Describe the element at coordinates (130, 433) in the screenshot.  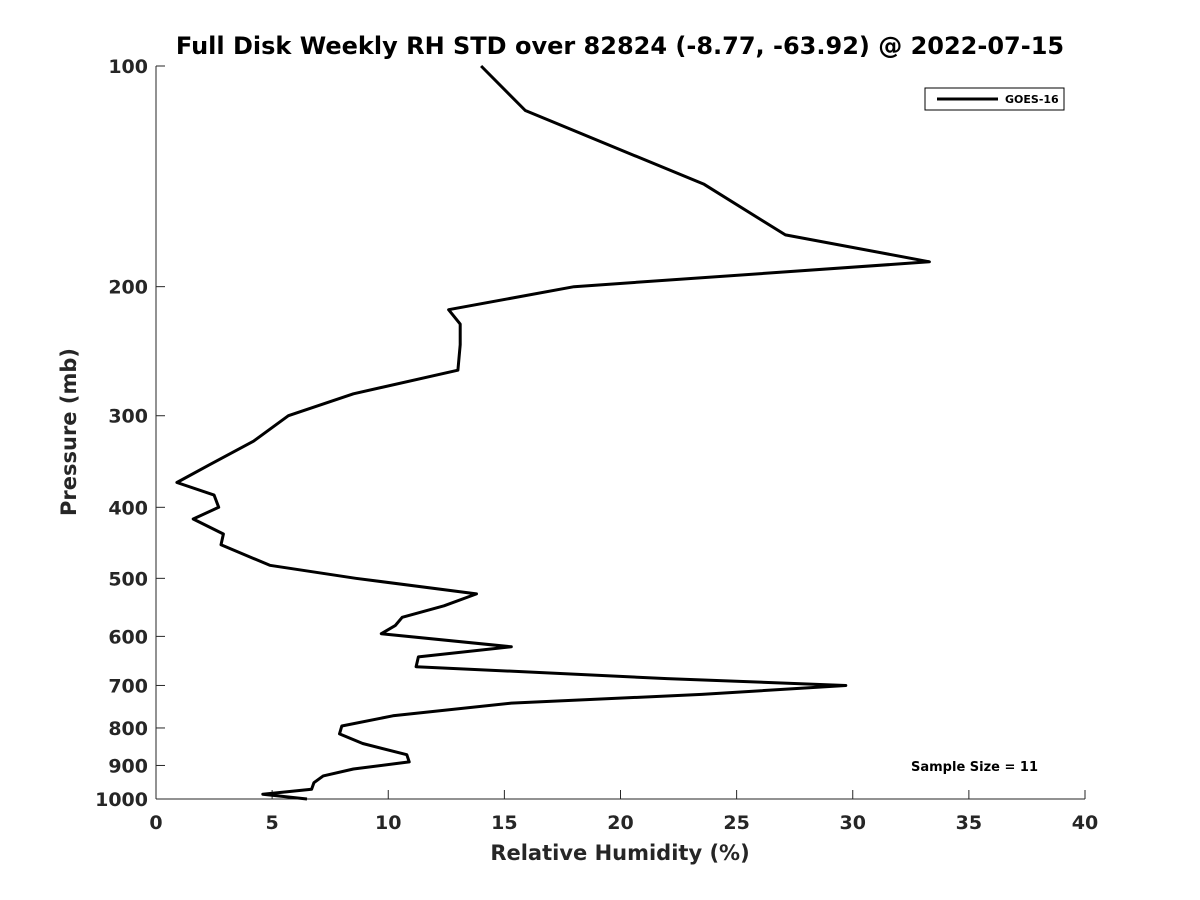
I see `y-ticks: 100 200 300 400 500 600 700 800 900 1000` at that location.